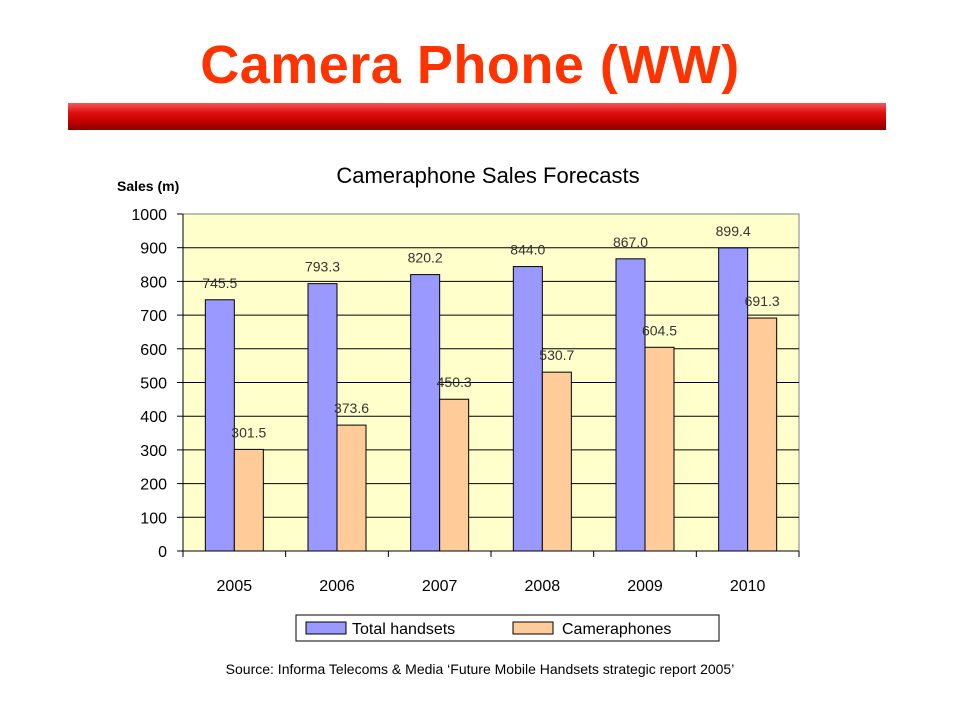  Describe the element at coordinates (351, 408) in the screenshot. I see `data-label: 373.6` at that location.